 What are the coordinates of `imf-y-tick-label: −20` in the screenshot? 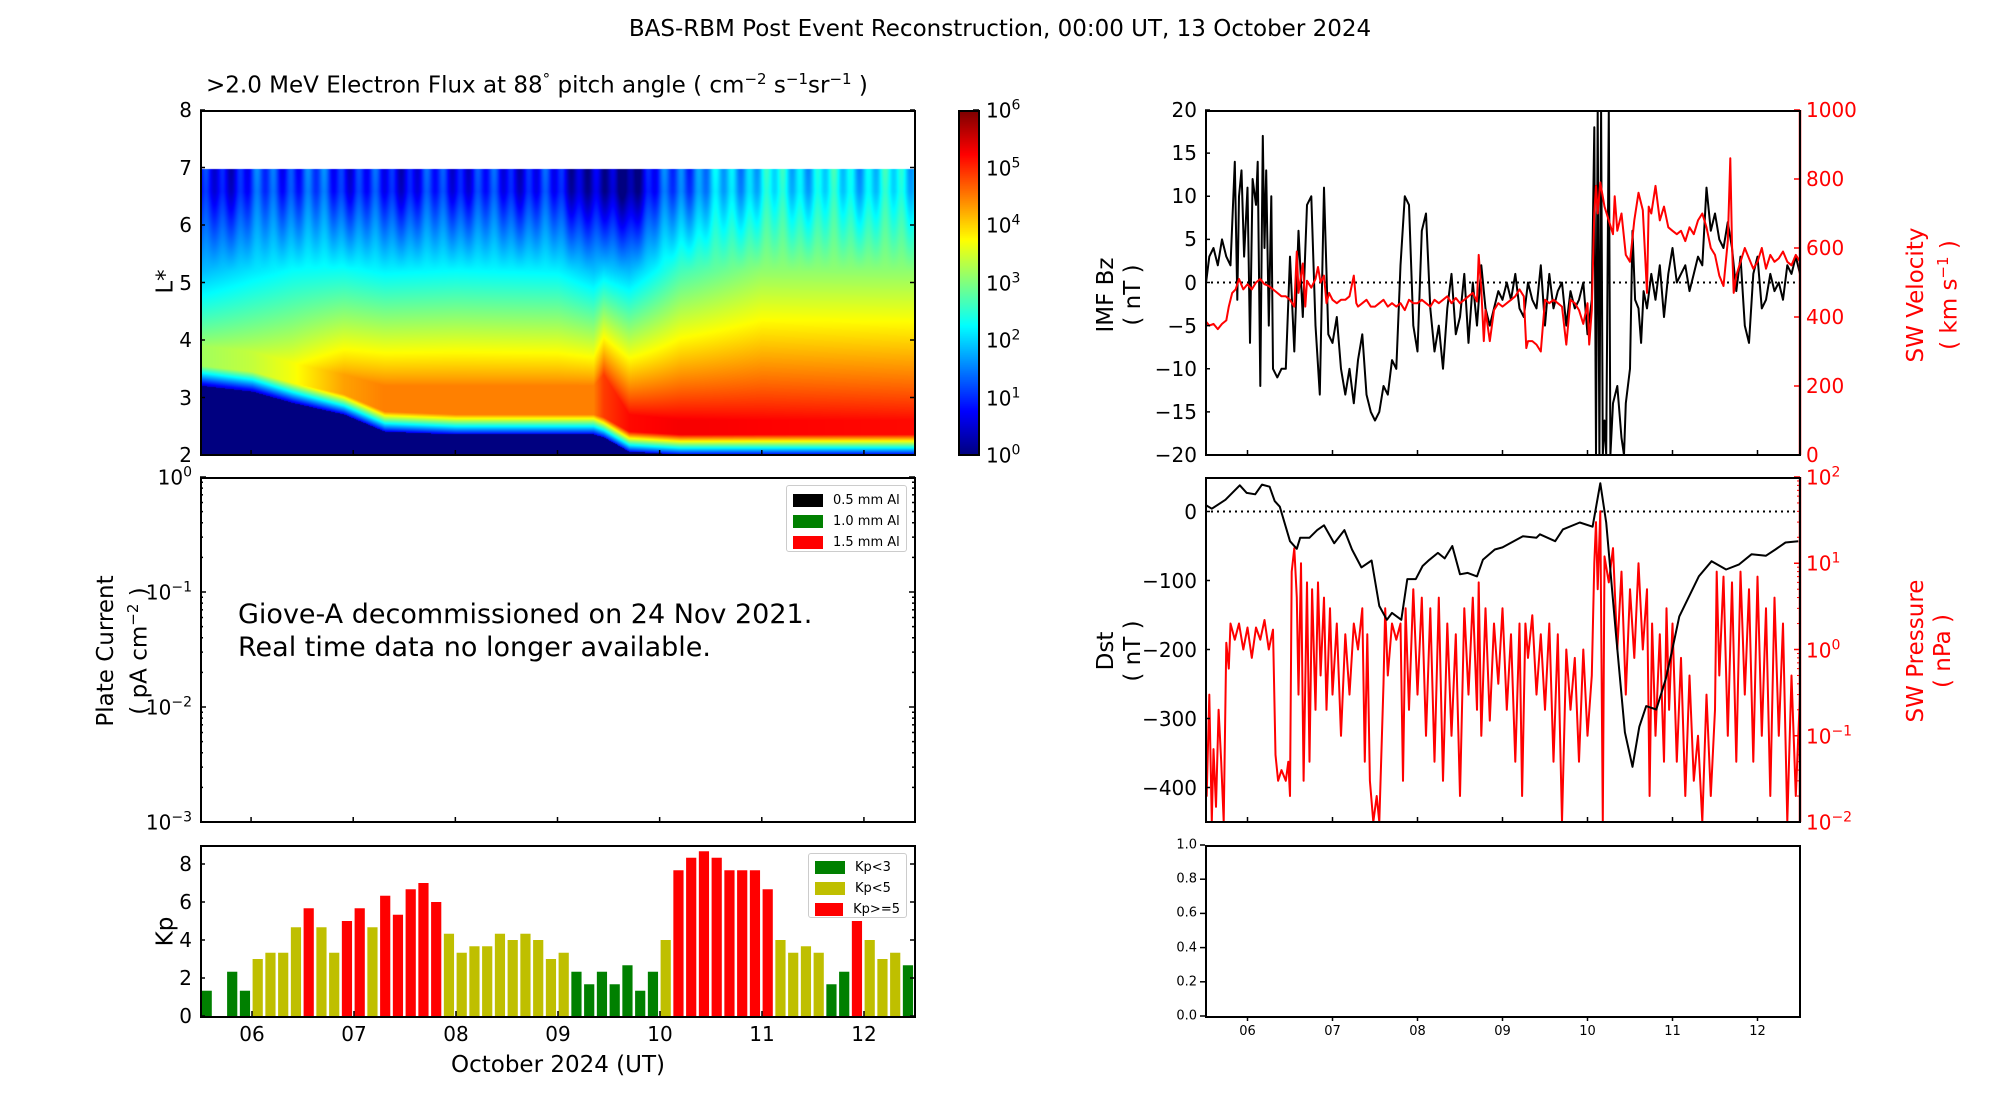 It's located at (1175, 455).